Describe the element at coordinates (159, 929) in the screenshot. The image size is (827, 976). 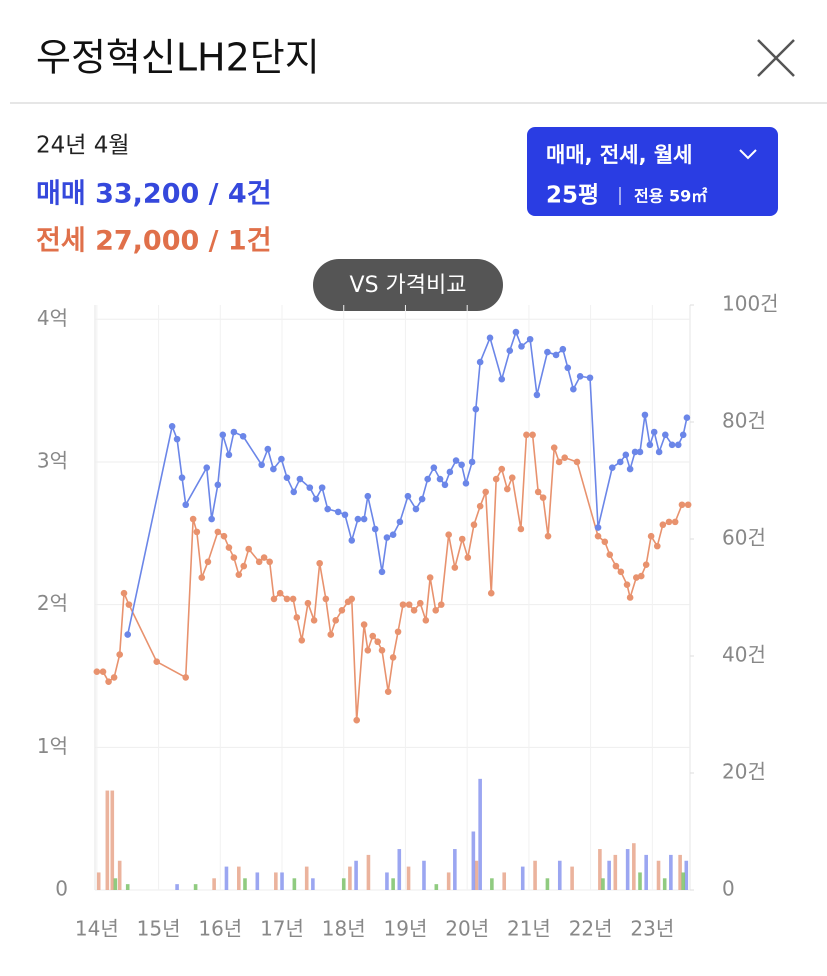
I see `x-tick-label: 15년` at that location.